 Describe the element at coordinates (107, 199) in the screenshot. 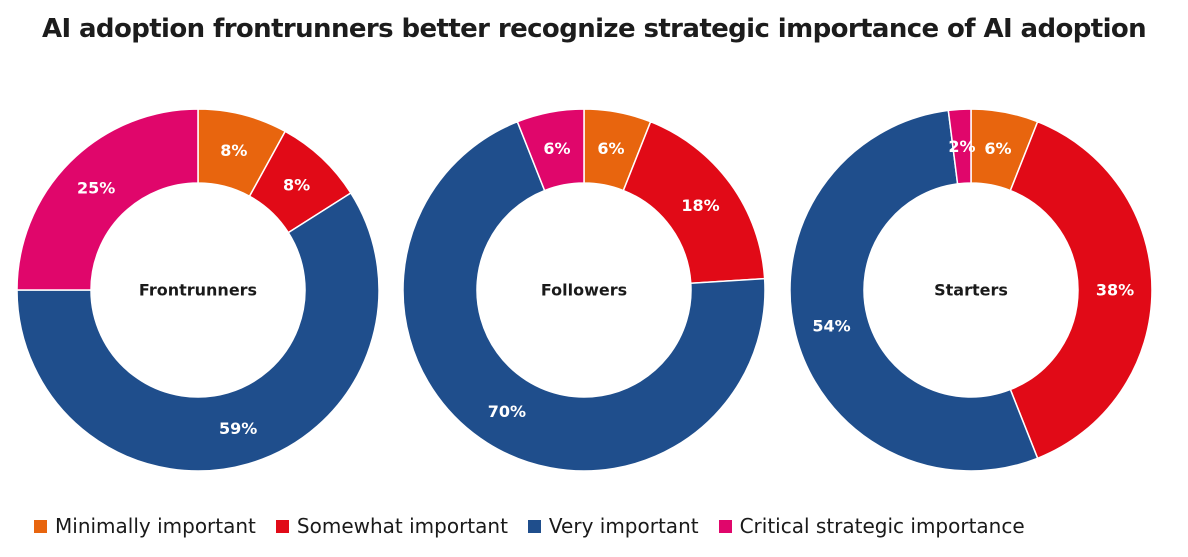

I see `donut-slice-frontrunners-critical-strategic-importance` at that location.